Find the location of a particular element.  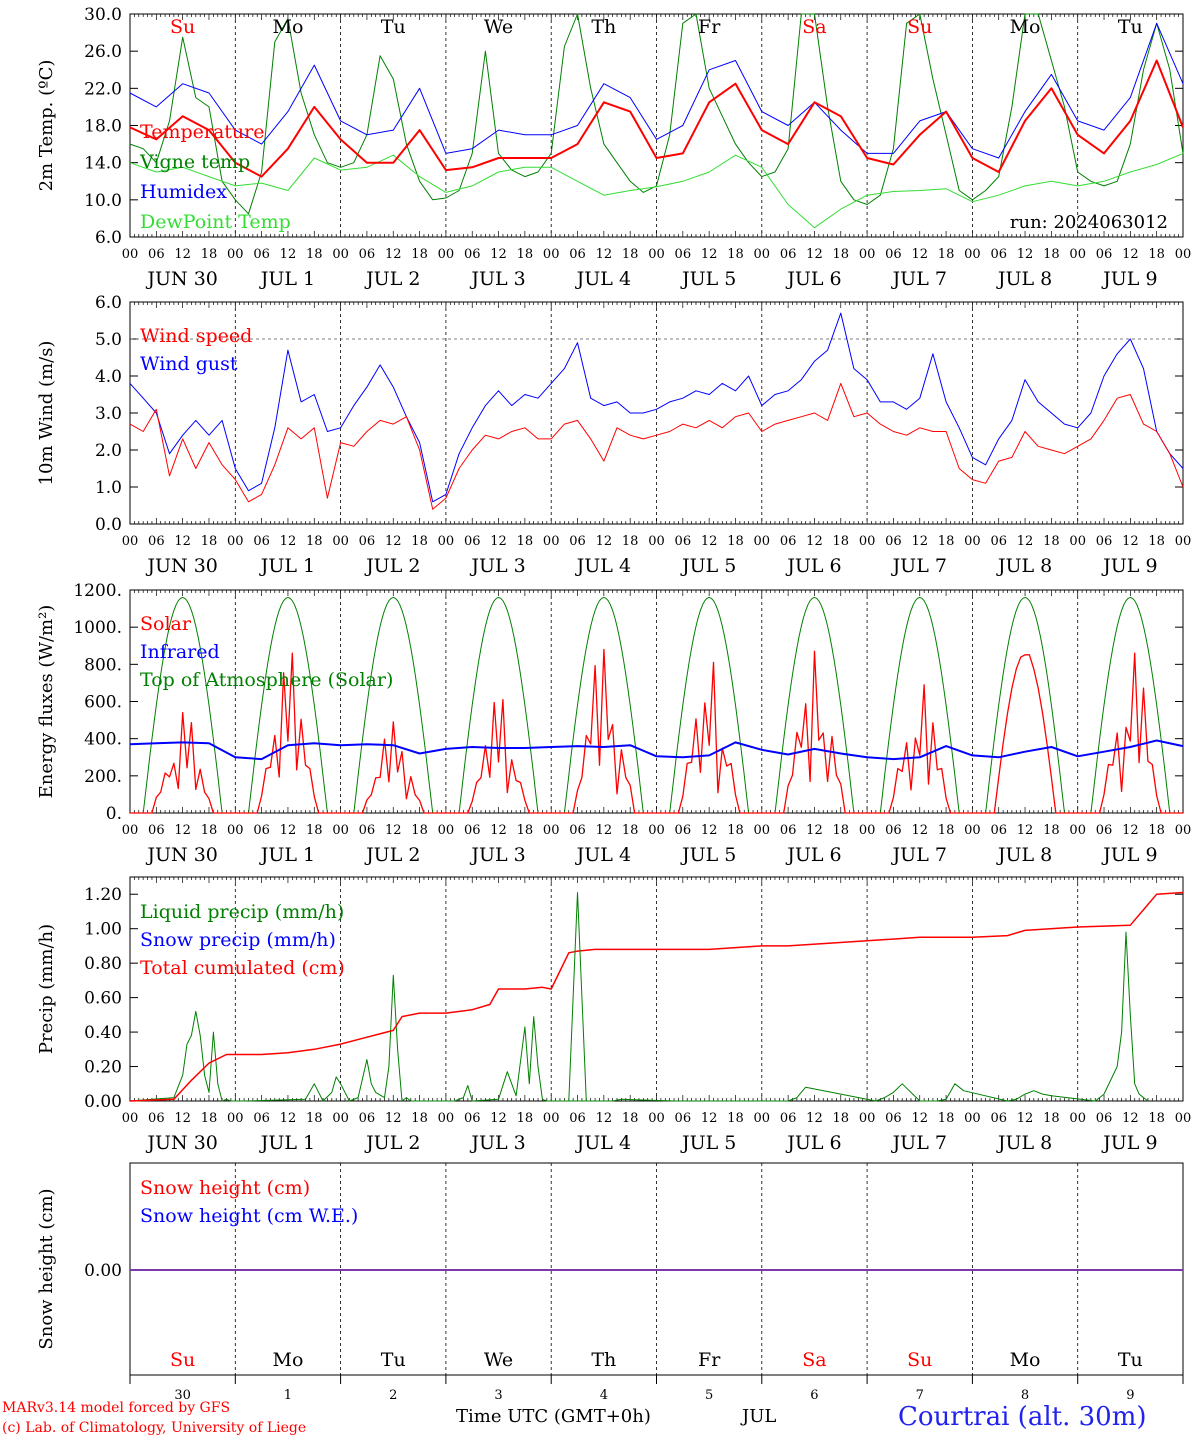

series-solar is located at coordinates (656, 731).